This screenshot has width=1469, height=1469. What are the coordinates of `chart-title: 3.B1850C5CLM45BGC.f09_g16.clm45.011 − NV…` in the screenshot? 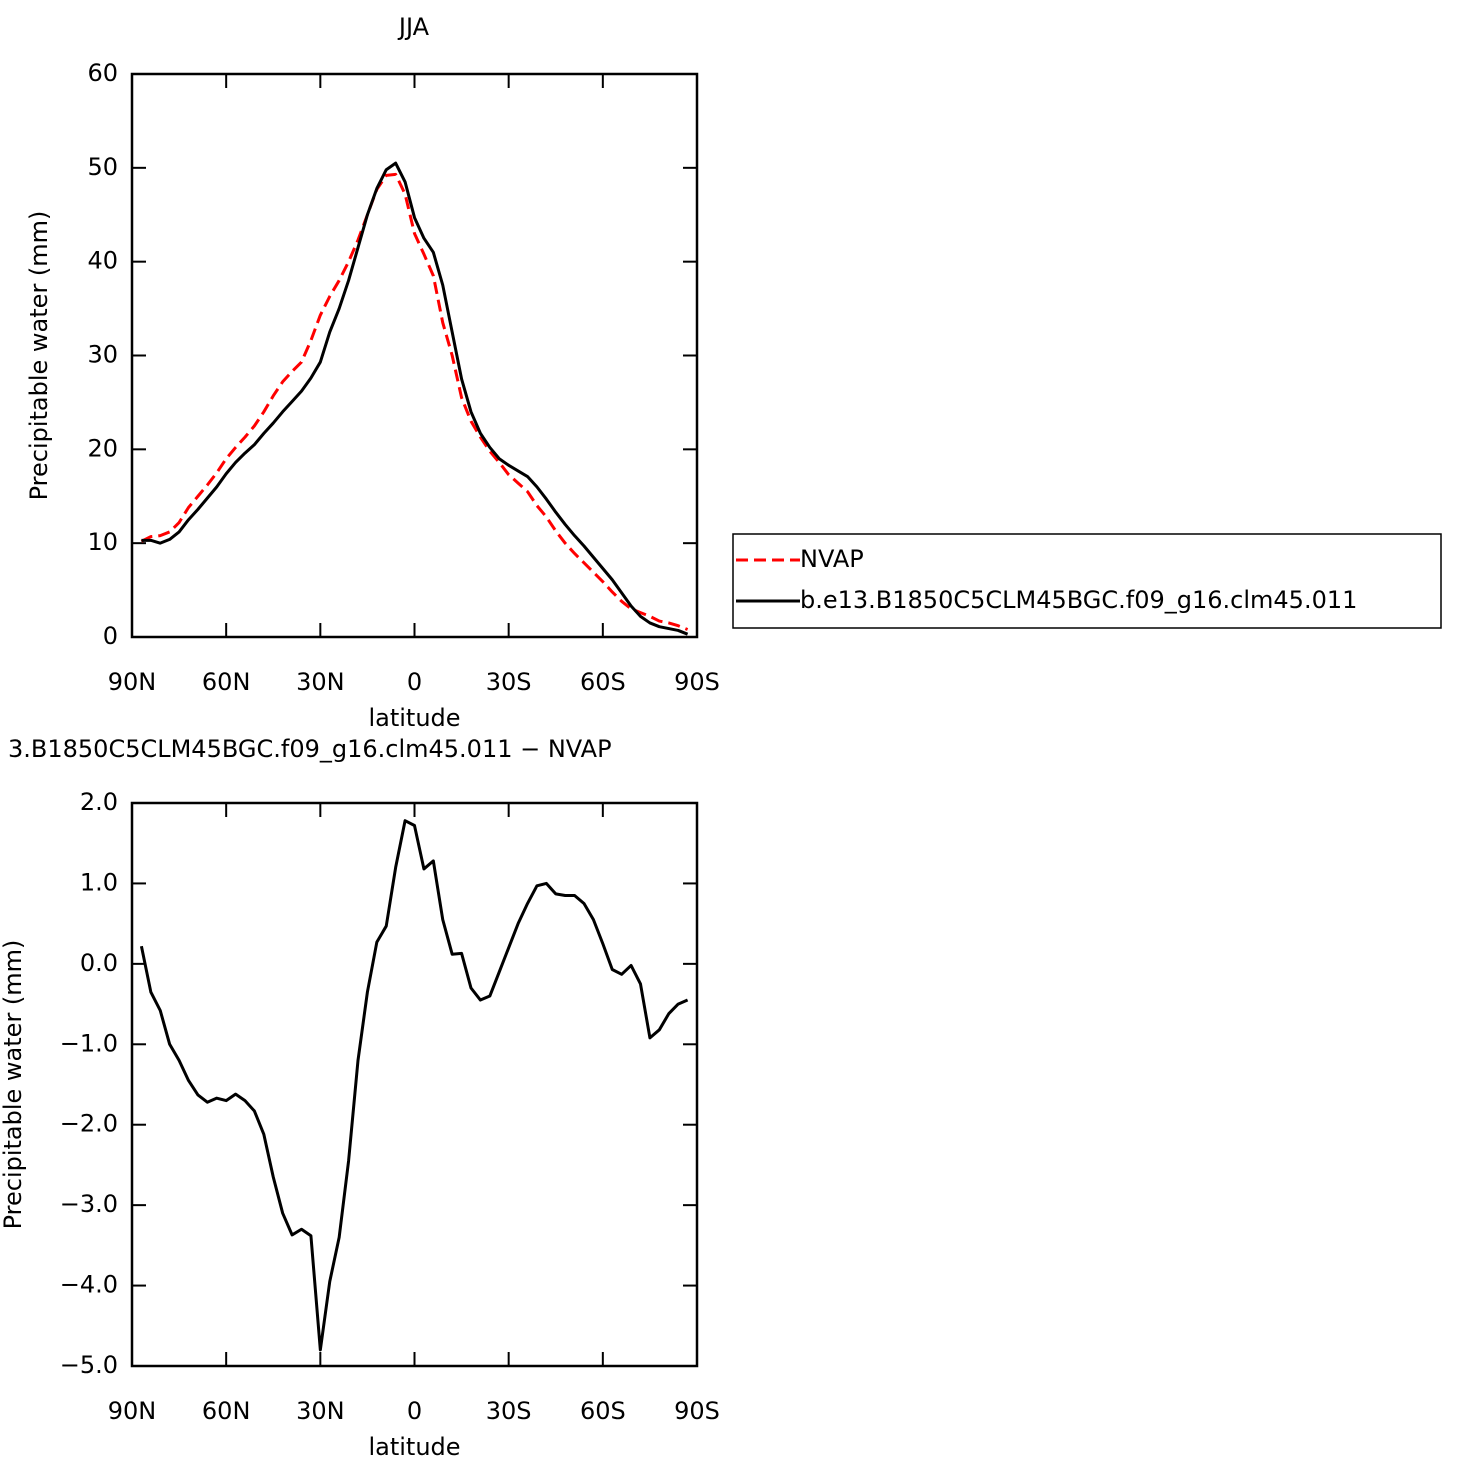 It's located at (310, 749).